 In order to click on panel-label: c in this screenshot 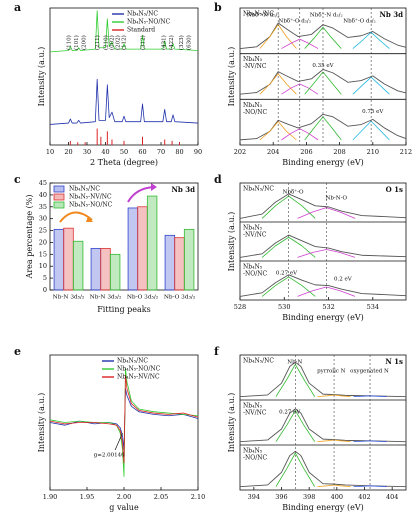, I will do `click(17, 179)`.